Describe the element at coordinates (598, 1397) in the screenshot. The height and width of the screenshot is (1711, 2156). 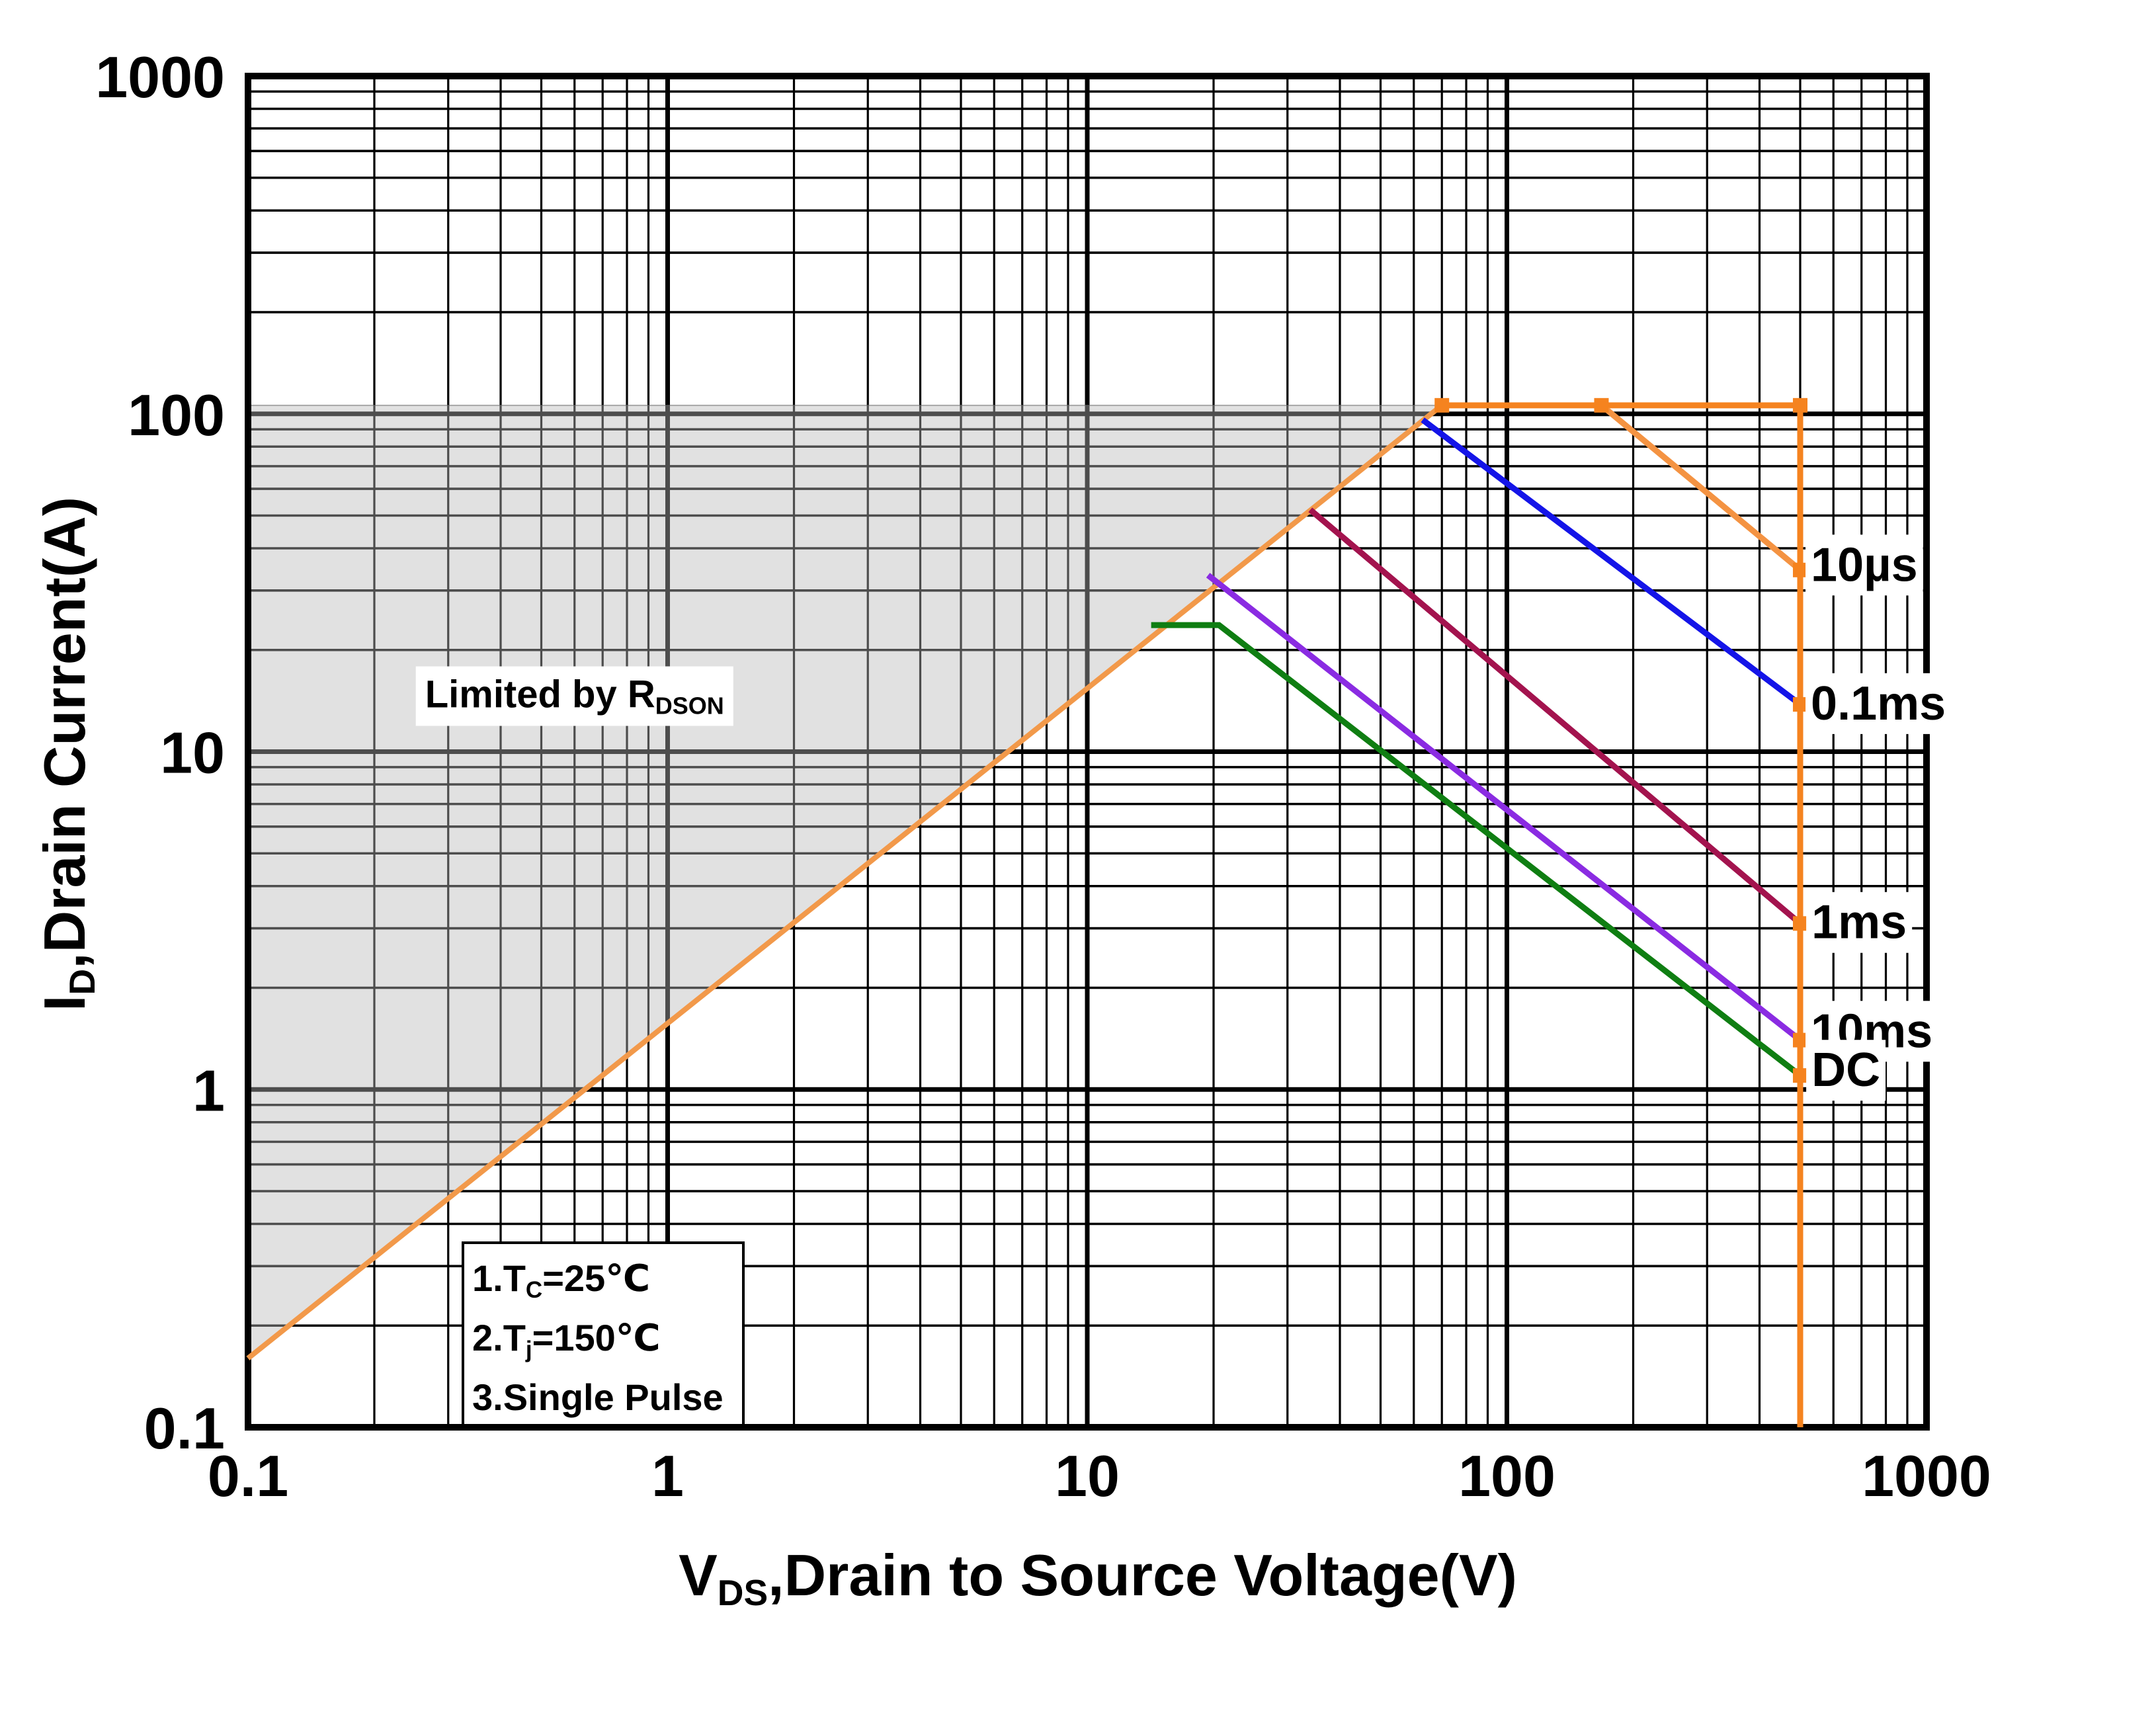
I see `note-line-3: 3.Single Pulse` at that location.